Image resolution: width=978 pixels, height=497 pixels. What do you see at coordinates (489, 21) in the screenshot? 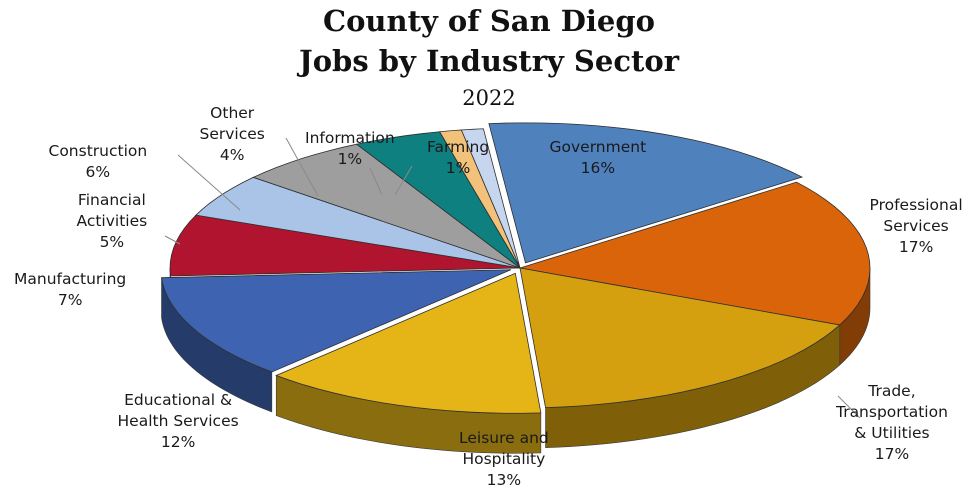
I see `chart-title: County of San Diego` at bounding box center [489, 21].